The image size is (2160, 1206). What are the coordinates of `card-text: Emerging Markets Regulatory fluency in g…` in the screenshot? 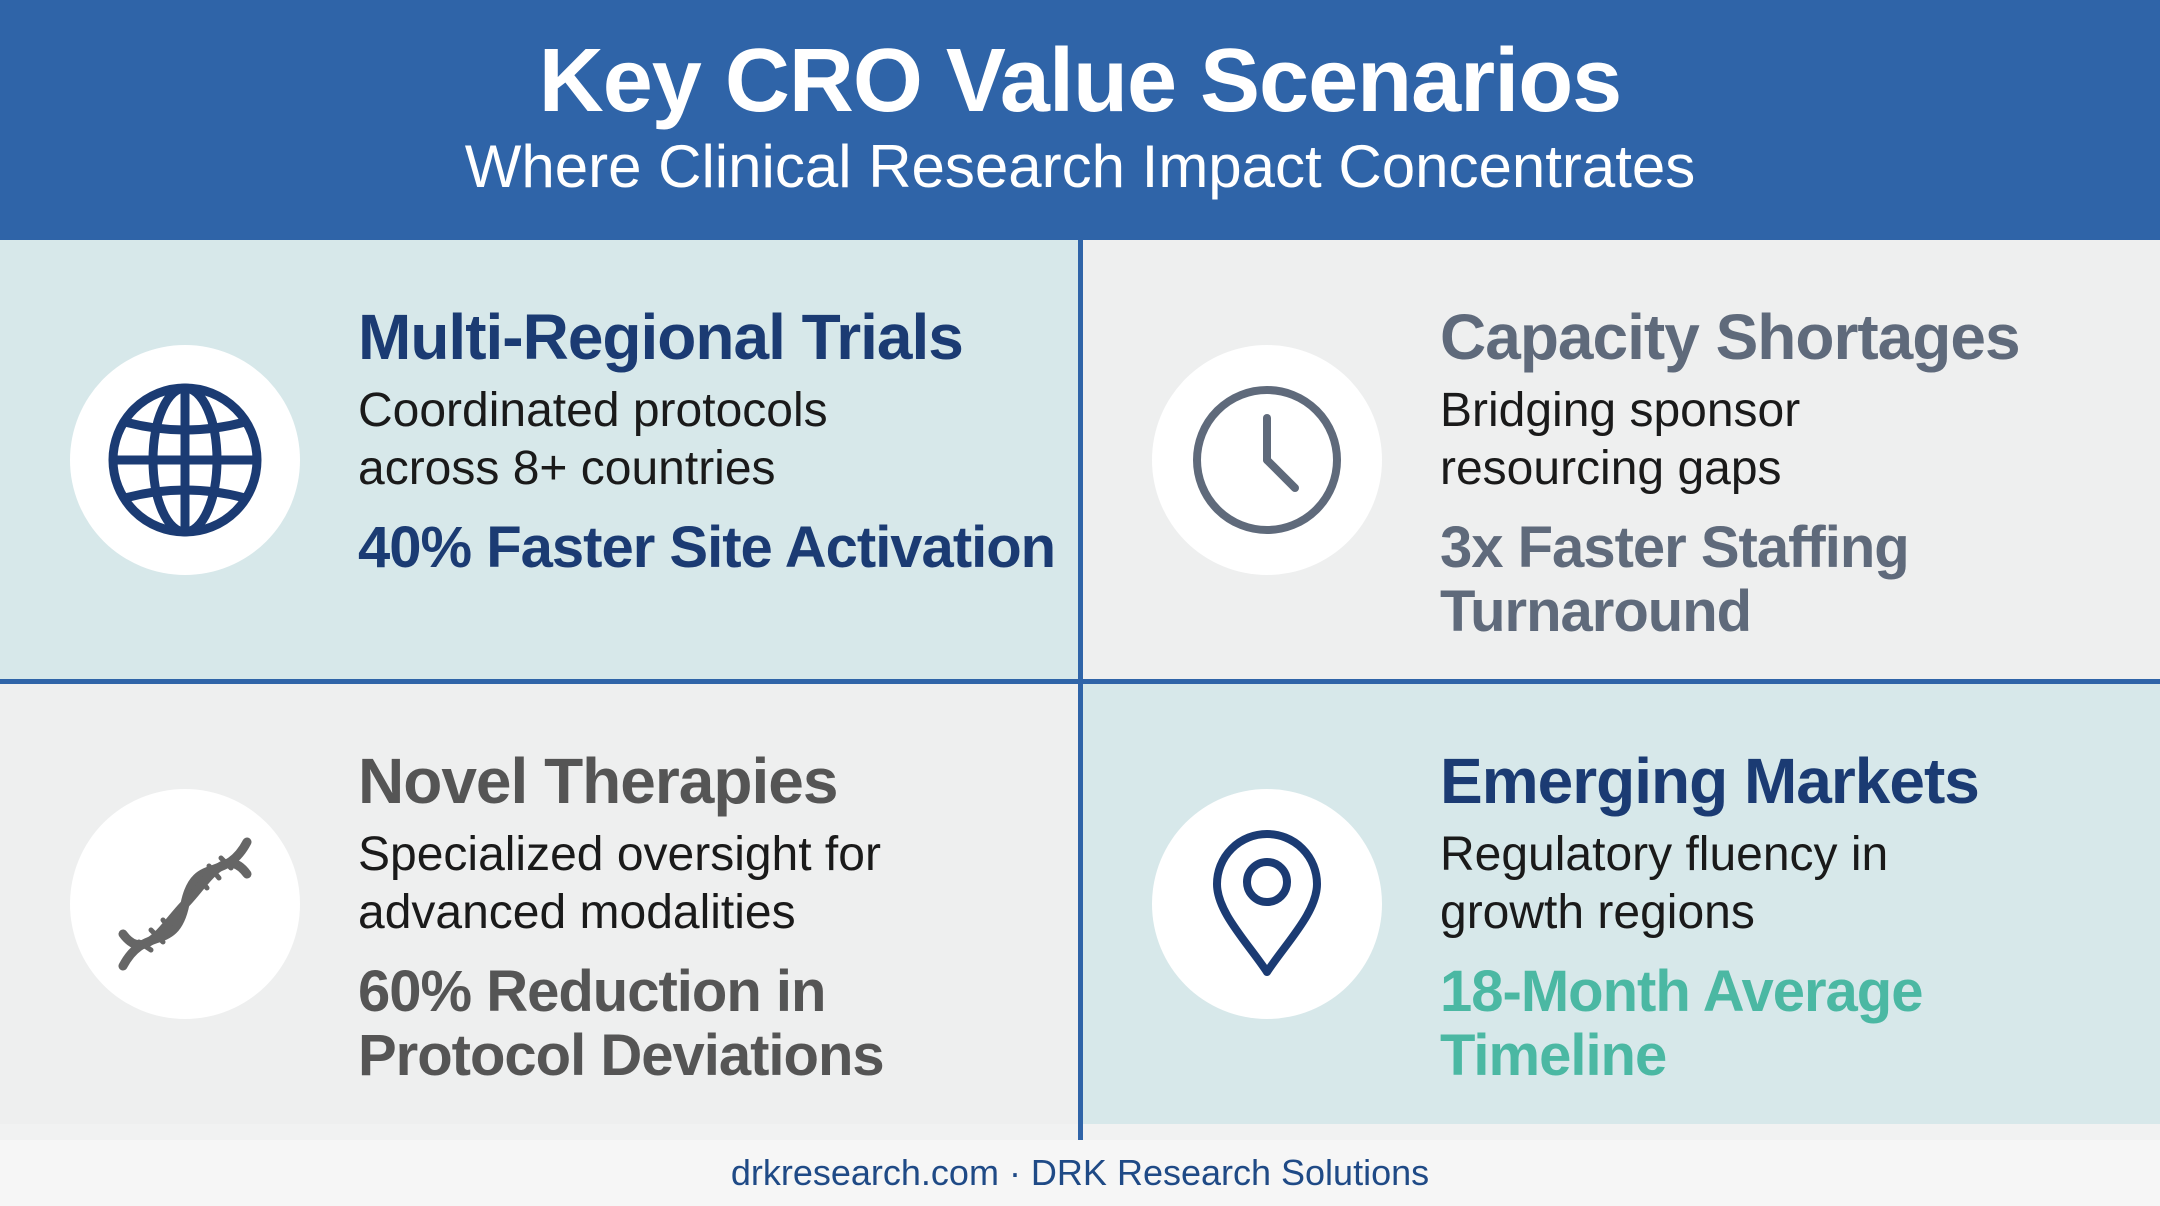 It's located at (1790, 916).